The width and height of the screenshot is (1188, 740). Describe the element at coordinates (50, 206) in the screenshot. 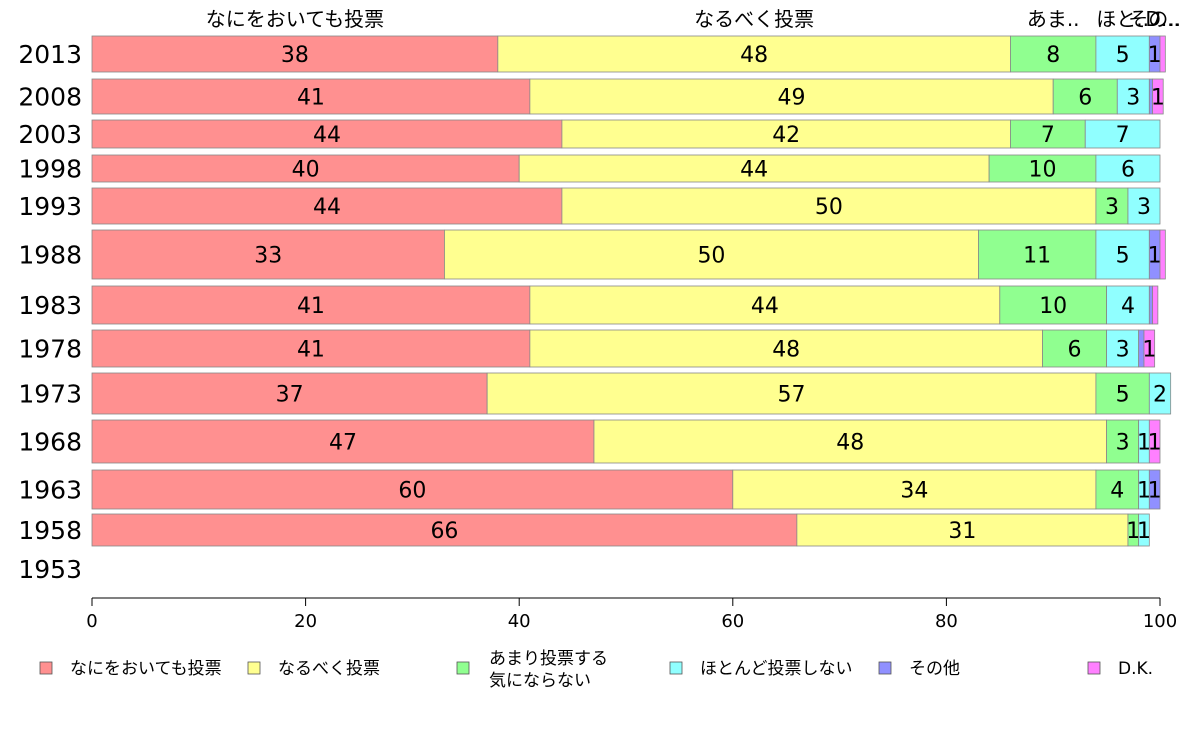

I see `year-label: 1993` at that location.